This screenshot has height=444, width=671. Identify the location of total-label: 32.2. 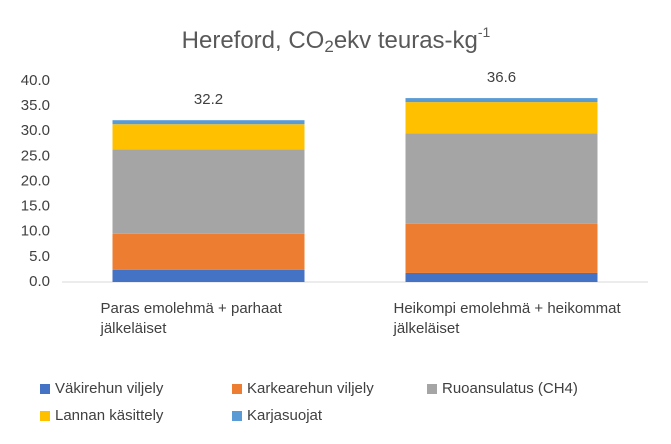
(208, 99).